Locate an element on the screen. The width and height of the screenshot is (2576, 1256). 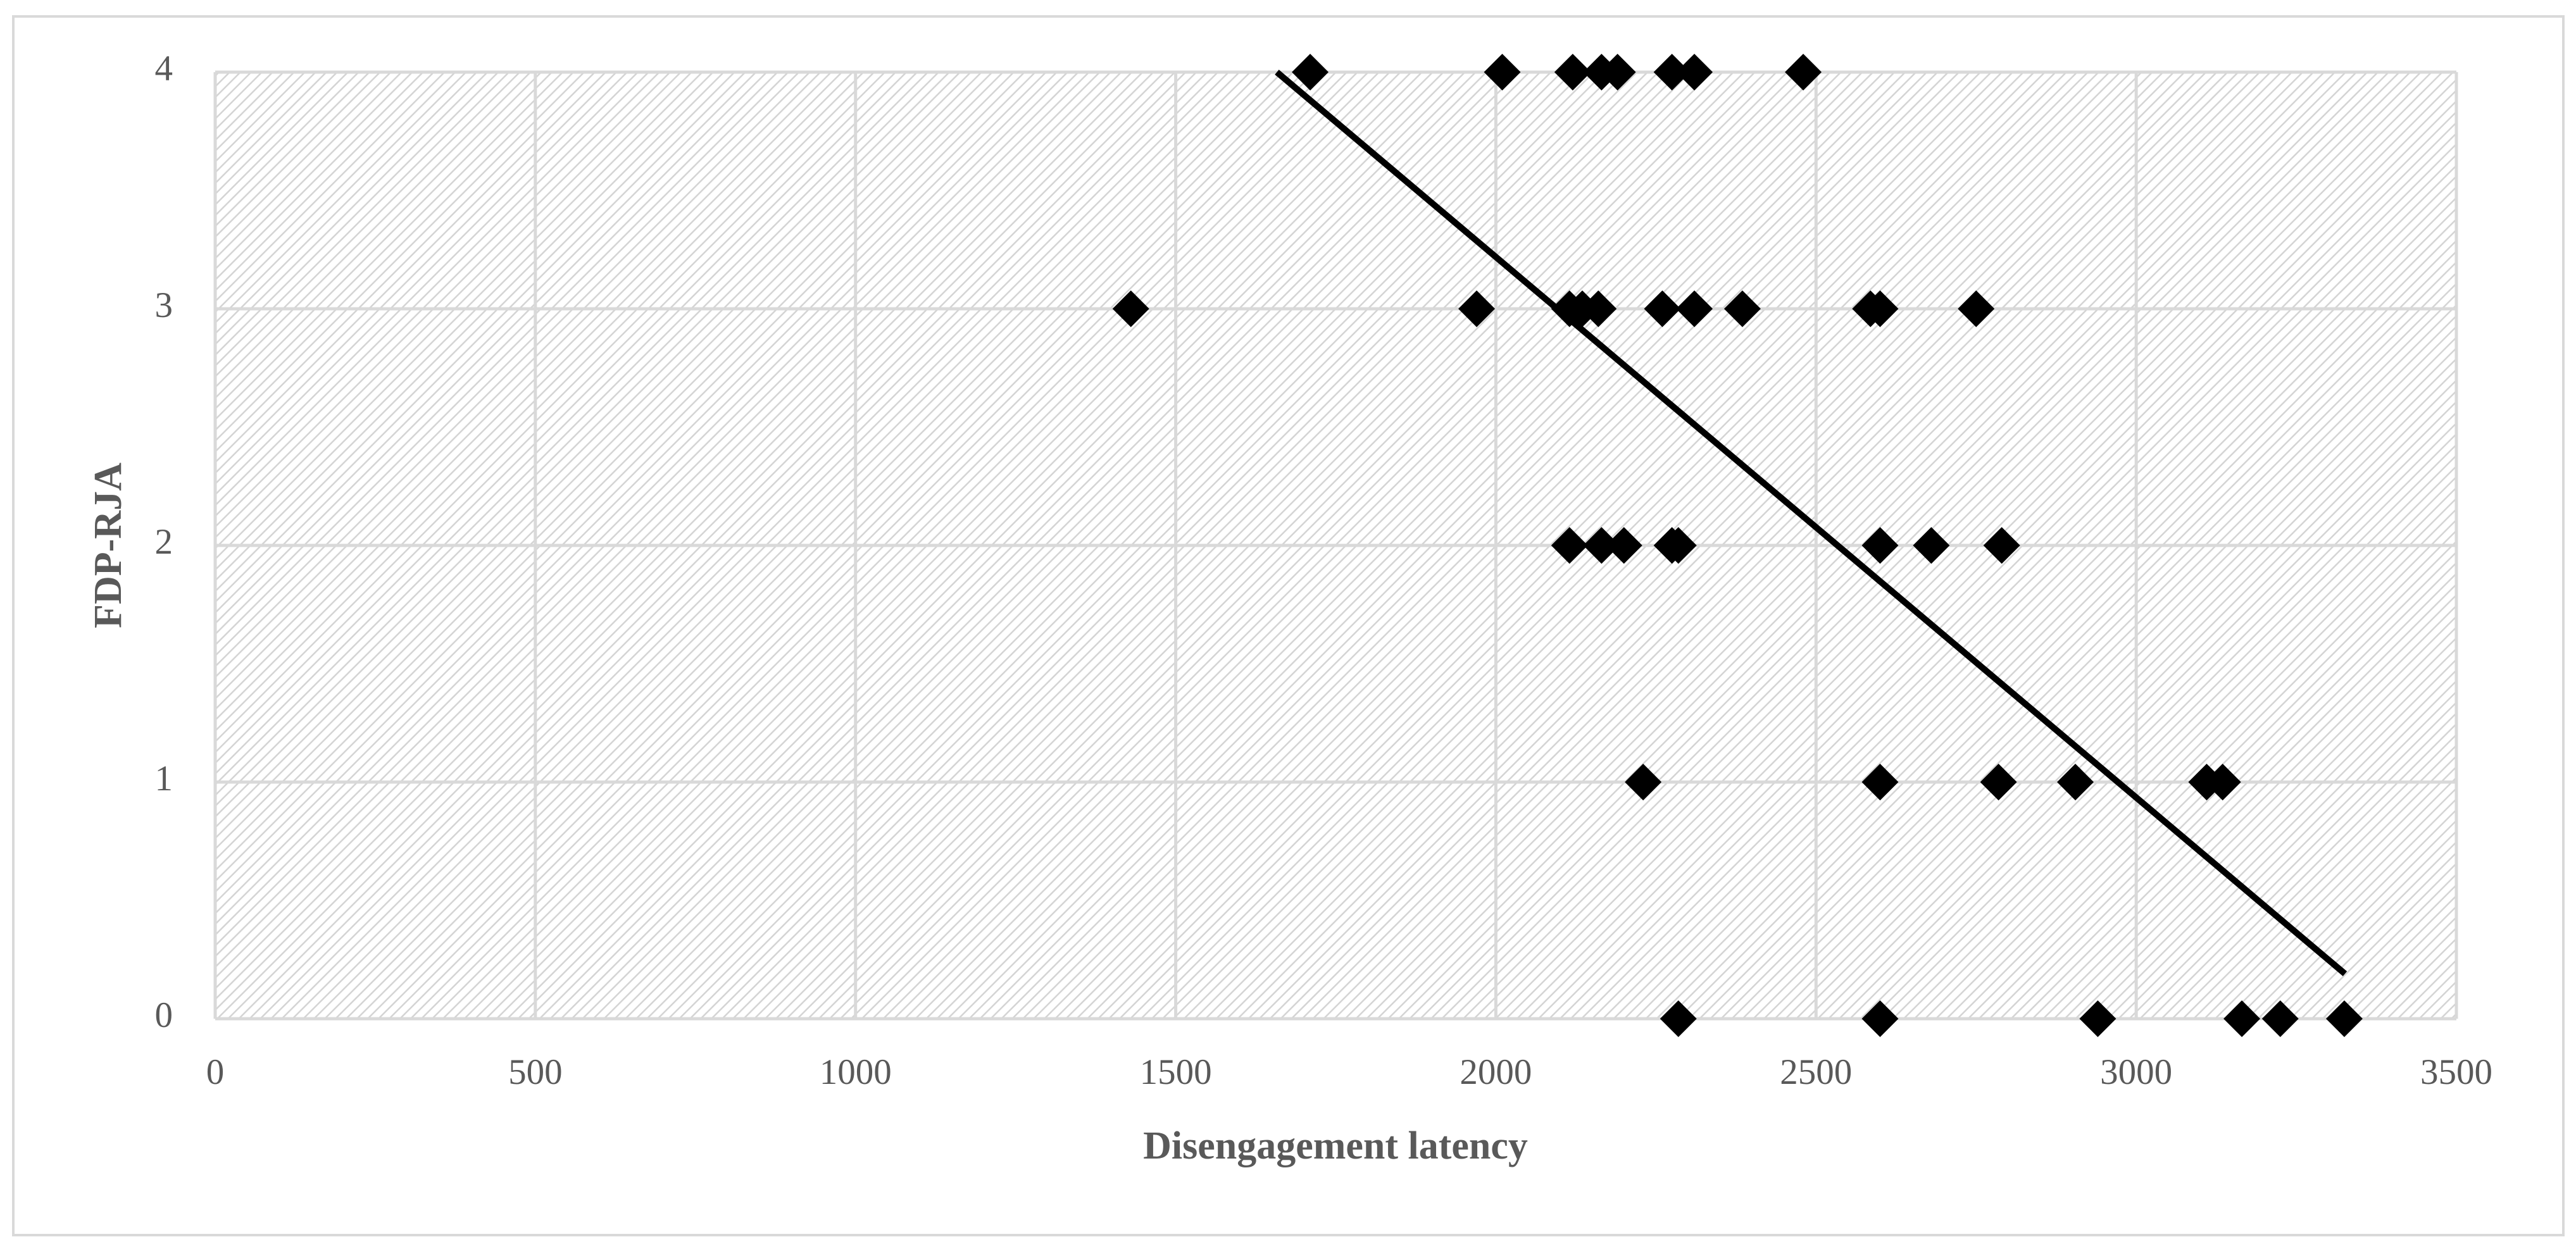
y-tick-label: 2 is located at coordinates (164, 542).